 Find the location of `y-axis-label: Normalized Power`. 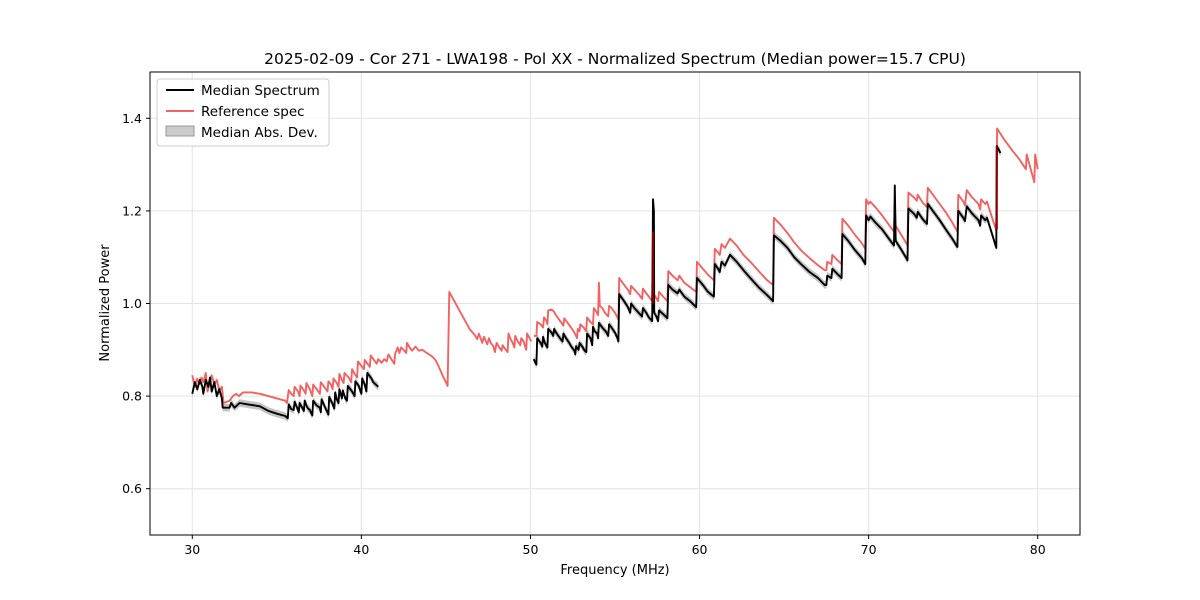

y-axis-label: Normalized Power is located at coordinates (105, 303).